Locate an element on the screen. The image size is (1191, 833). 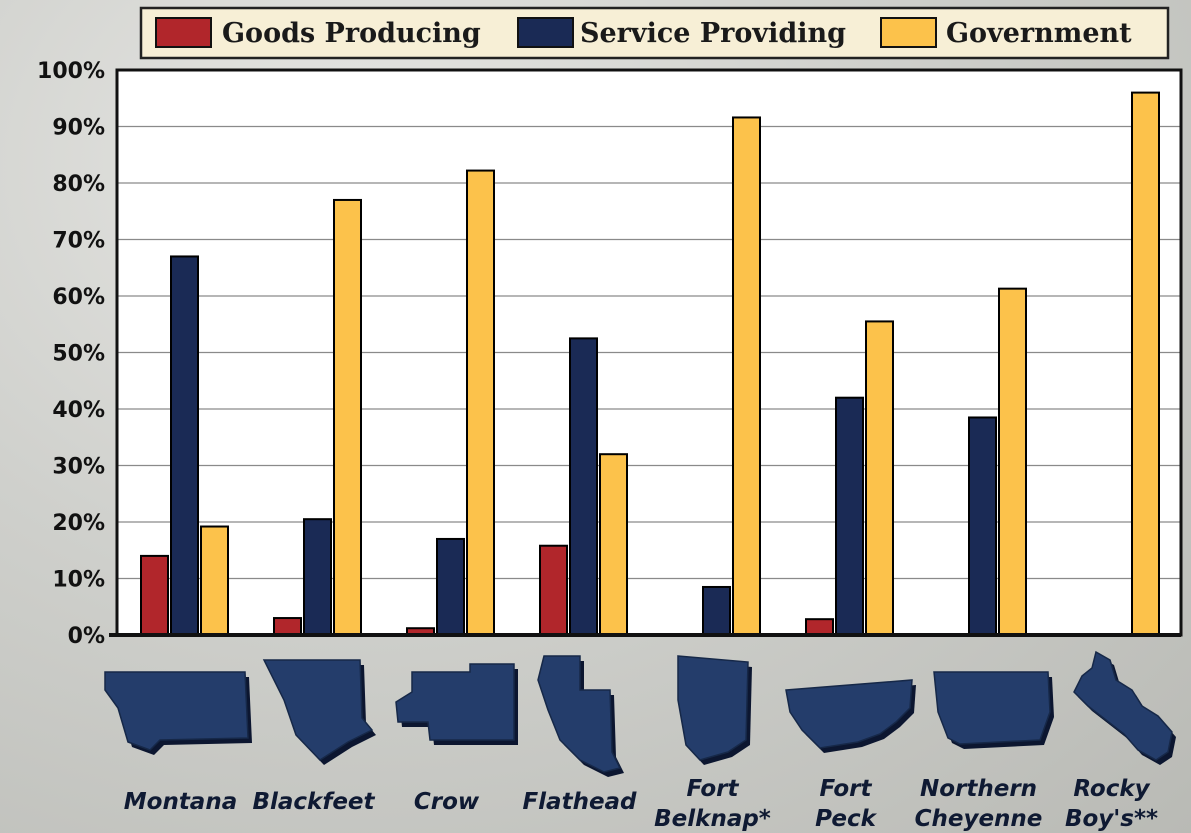
y-tick-label: 20% is located at coordinates (78, 523).